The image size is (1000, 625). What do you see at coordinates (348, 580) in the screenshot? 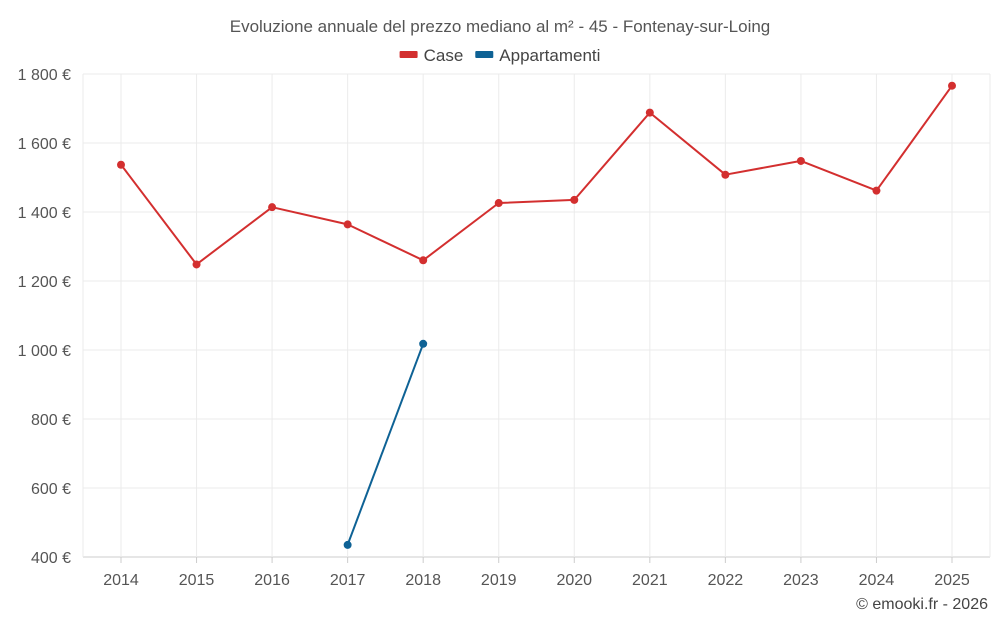
I see `x-tick-label: 2017` at bounding box center [348, 580].